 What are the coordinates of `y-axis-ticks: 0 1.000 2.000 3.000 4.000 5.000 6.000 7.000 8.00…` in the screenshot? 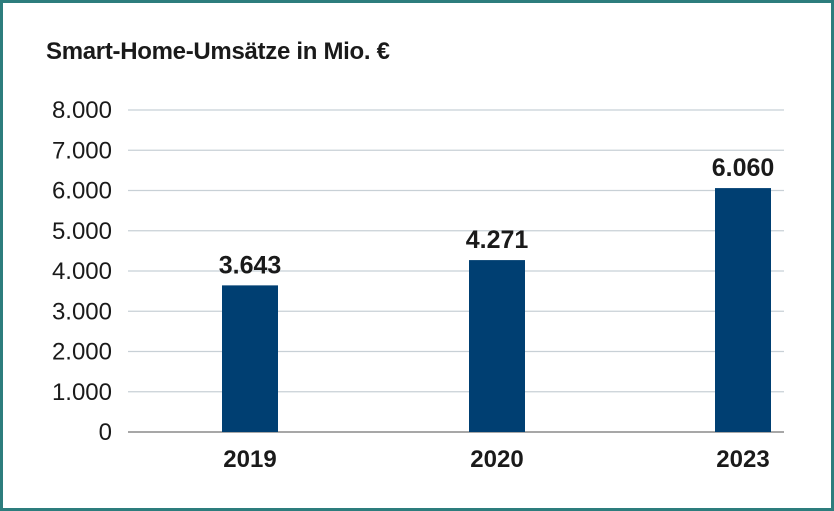 It's located at (82, 271).